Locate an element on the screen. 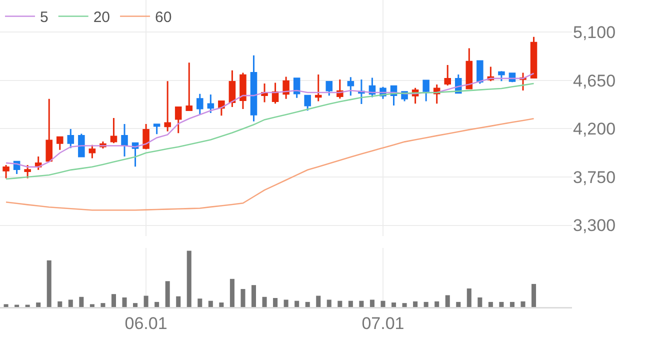 This screenshot has height=337, width=647. x-tick-label: 06.01 is located at coordinates (146, 323).